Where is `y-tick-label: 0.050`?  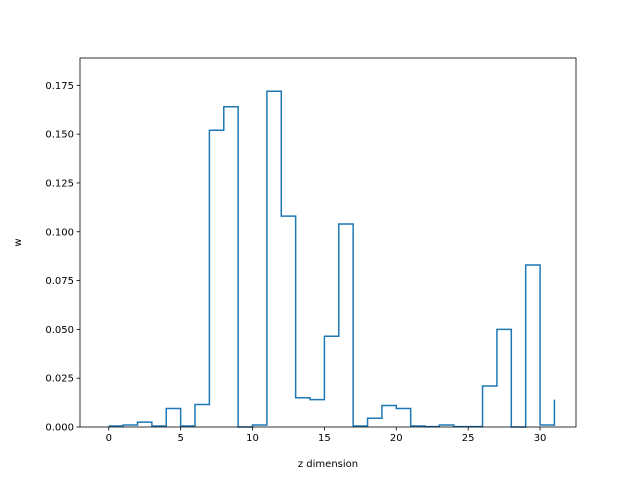 y-tick-label: 0.050 is located at coordinates (59, 330).